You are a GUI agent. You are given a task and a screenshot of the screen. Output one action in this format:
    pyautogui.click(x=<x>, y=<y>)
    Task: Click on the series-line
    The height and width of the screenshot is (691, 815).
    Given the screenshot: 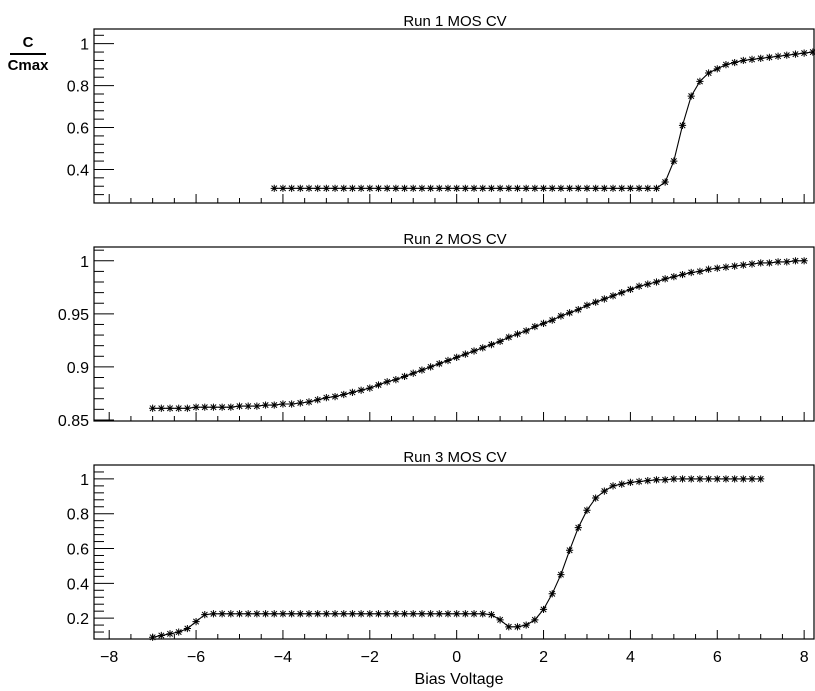 What is the action you would take?
    pyautogui.click(x=543, y=120)
    